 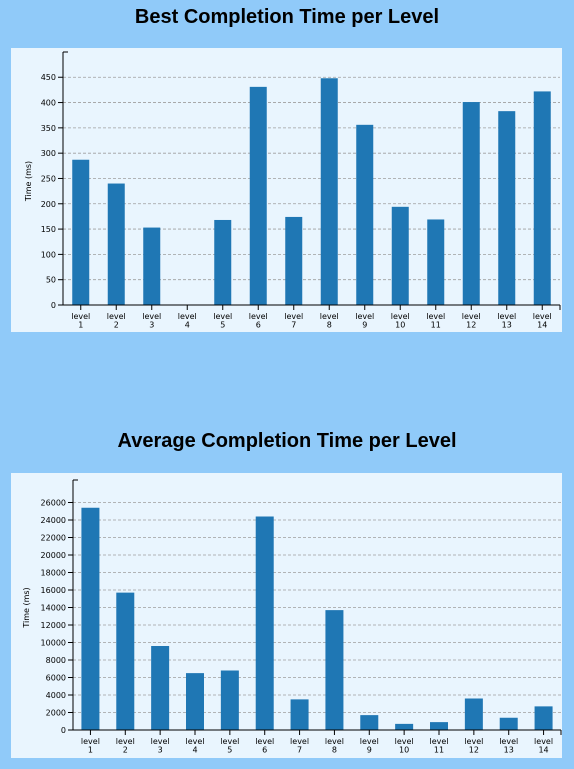 I want to click on y-tick-label: 6000, so click(x=56, y=678).